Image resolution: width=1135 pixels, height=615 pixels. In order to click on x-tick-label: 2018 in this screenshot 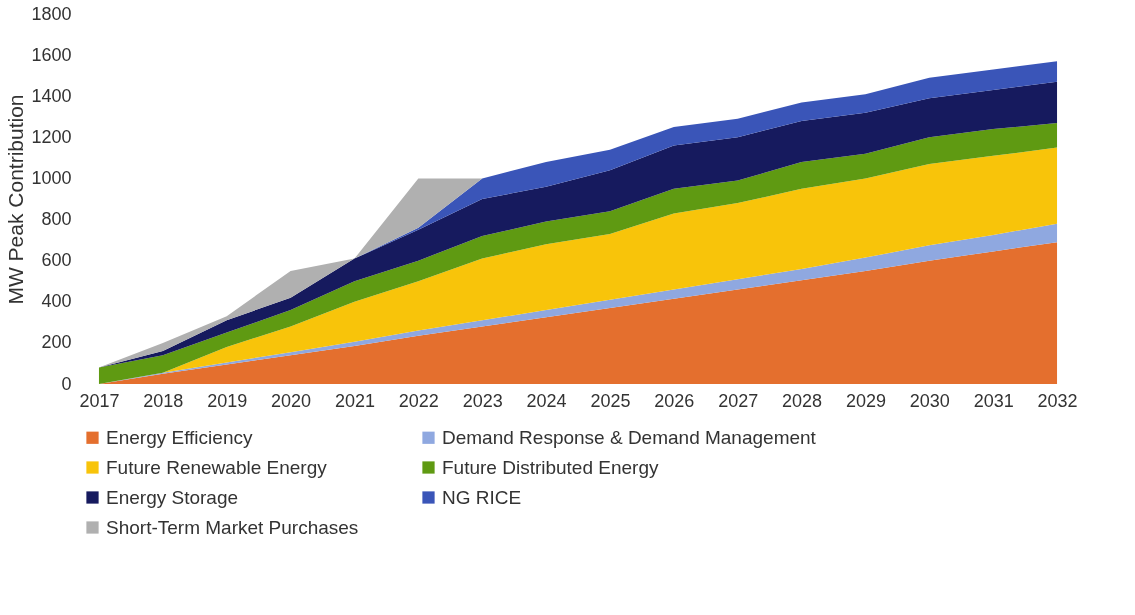, I will do `click(163, 400)`.